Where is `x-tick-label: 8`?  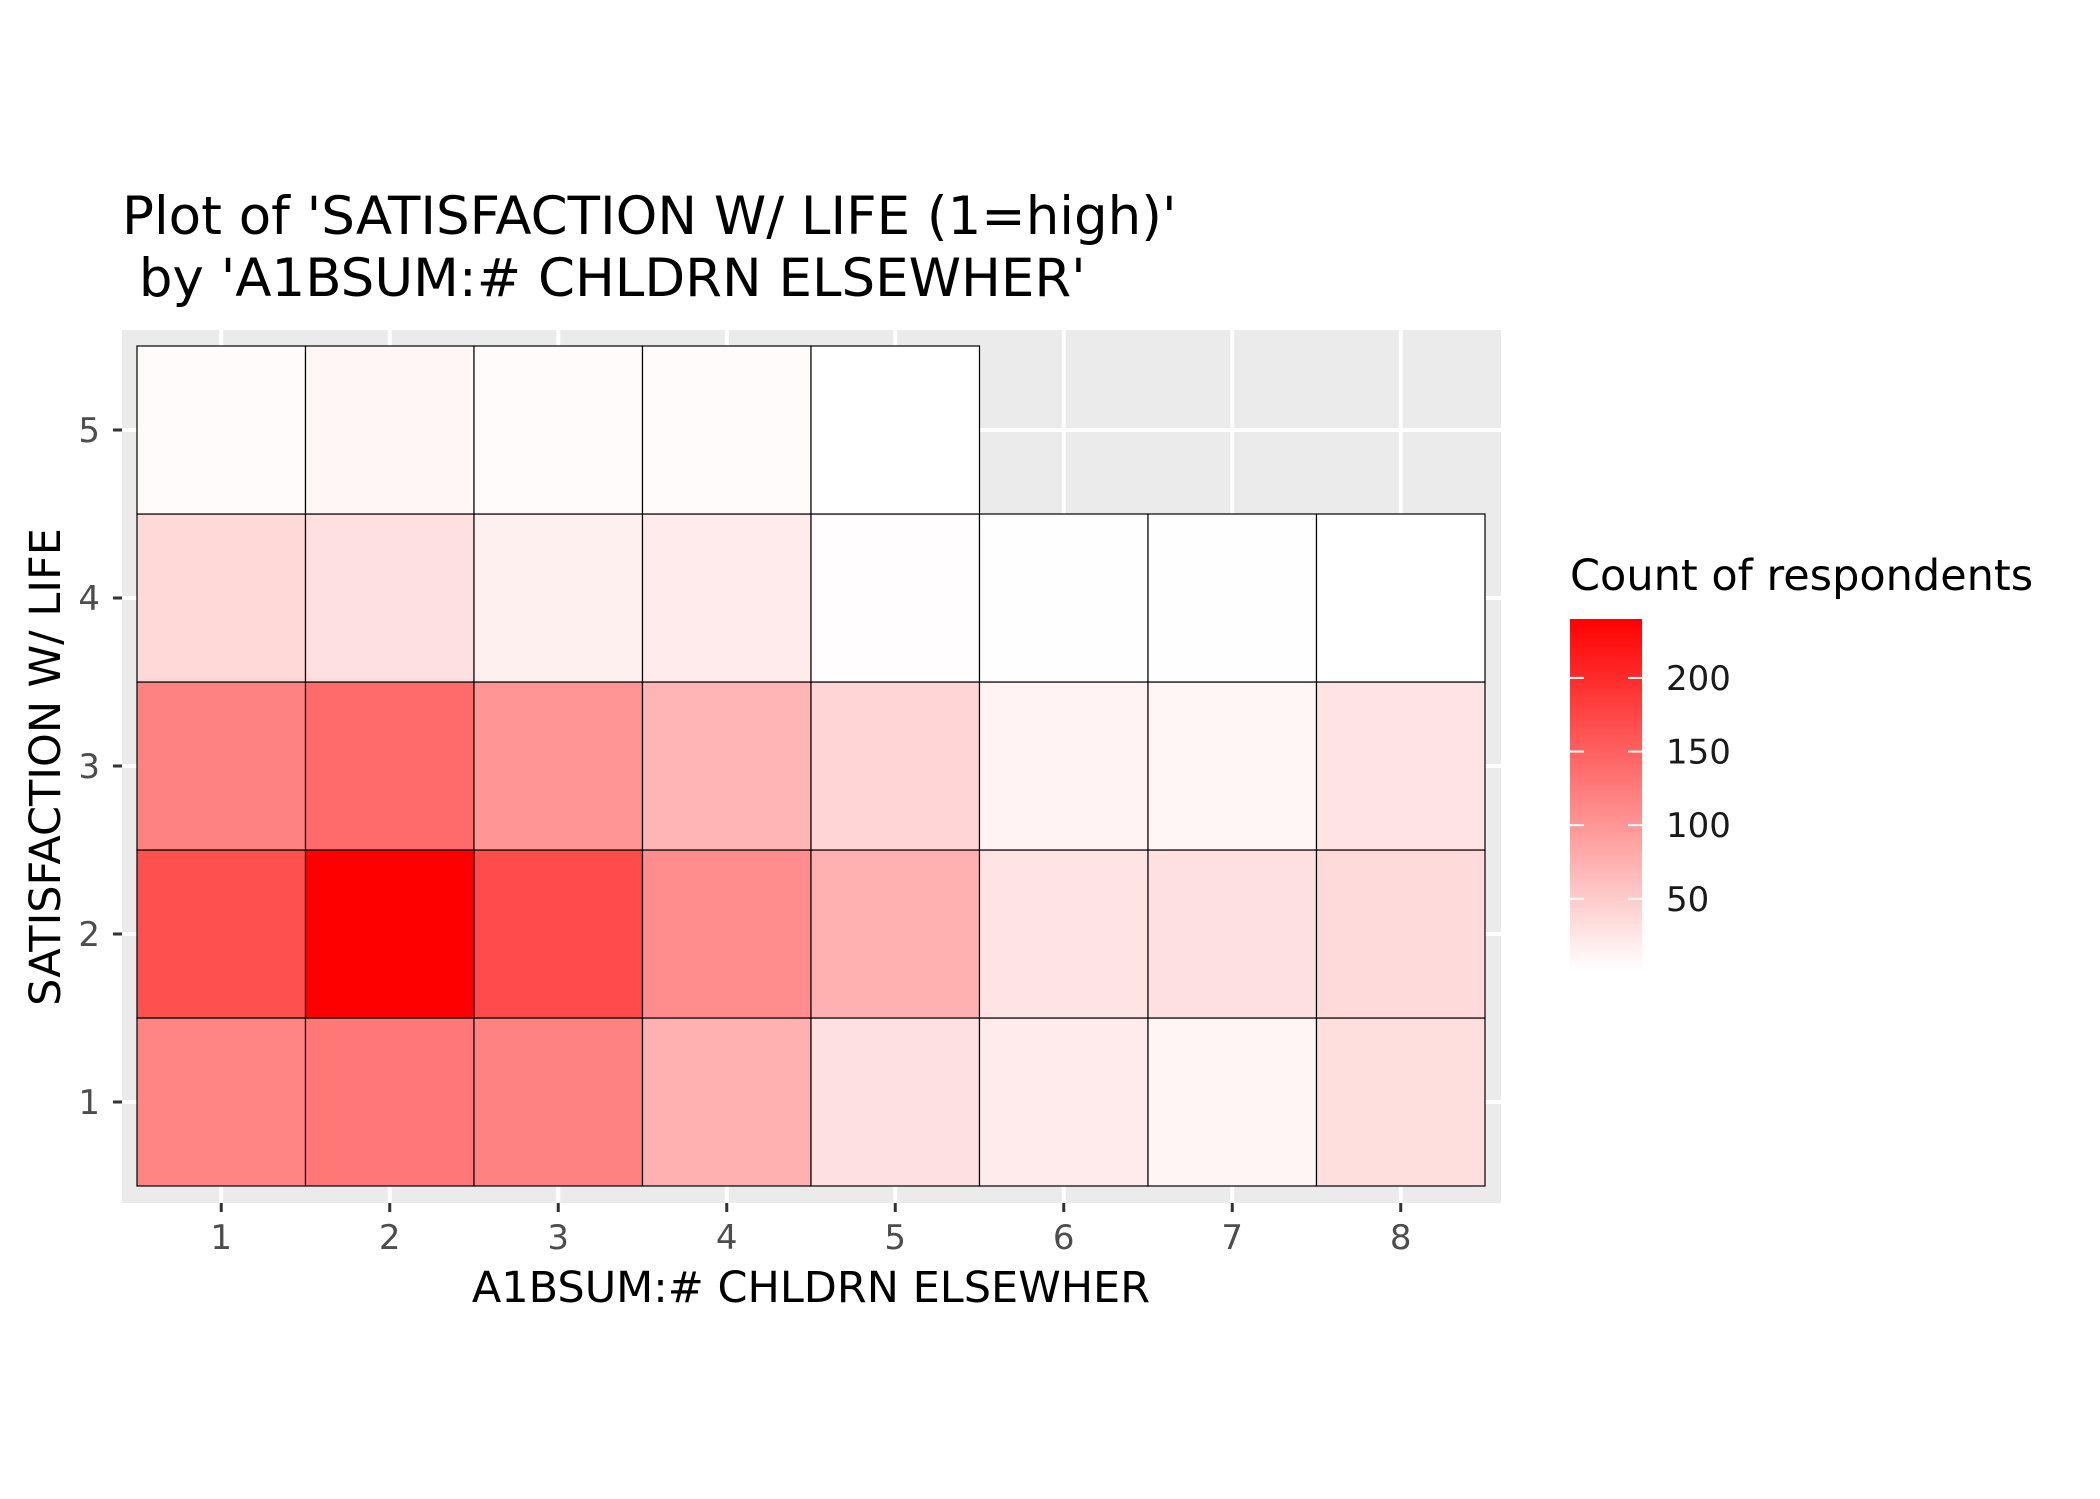
x-tick-label: 8 is located at coordinates (1401, 1238).